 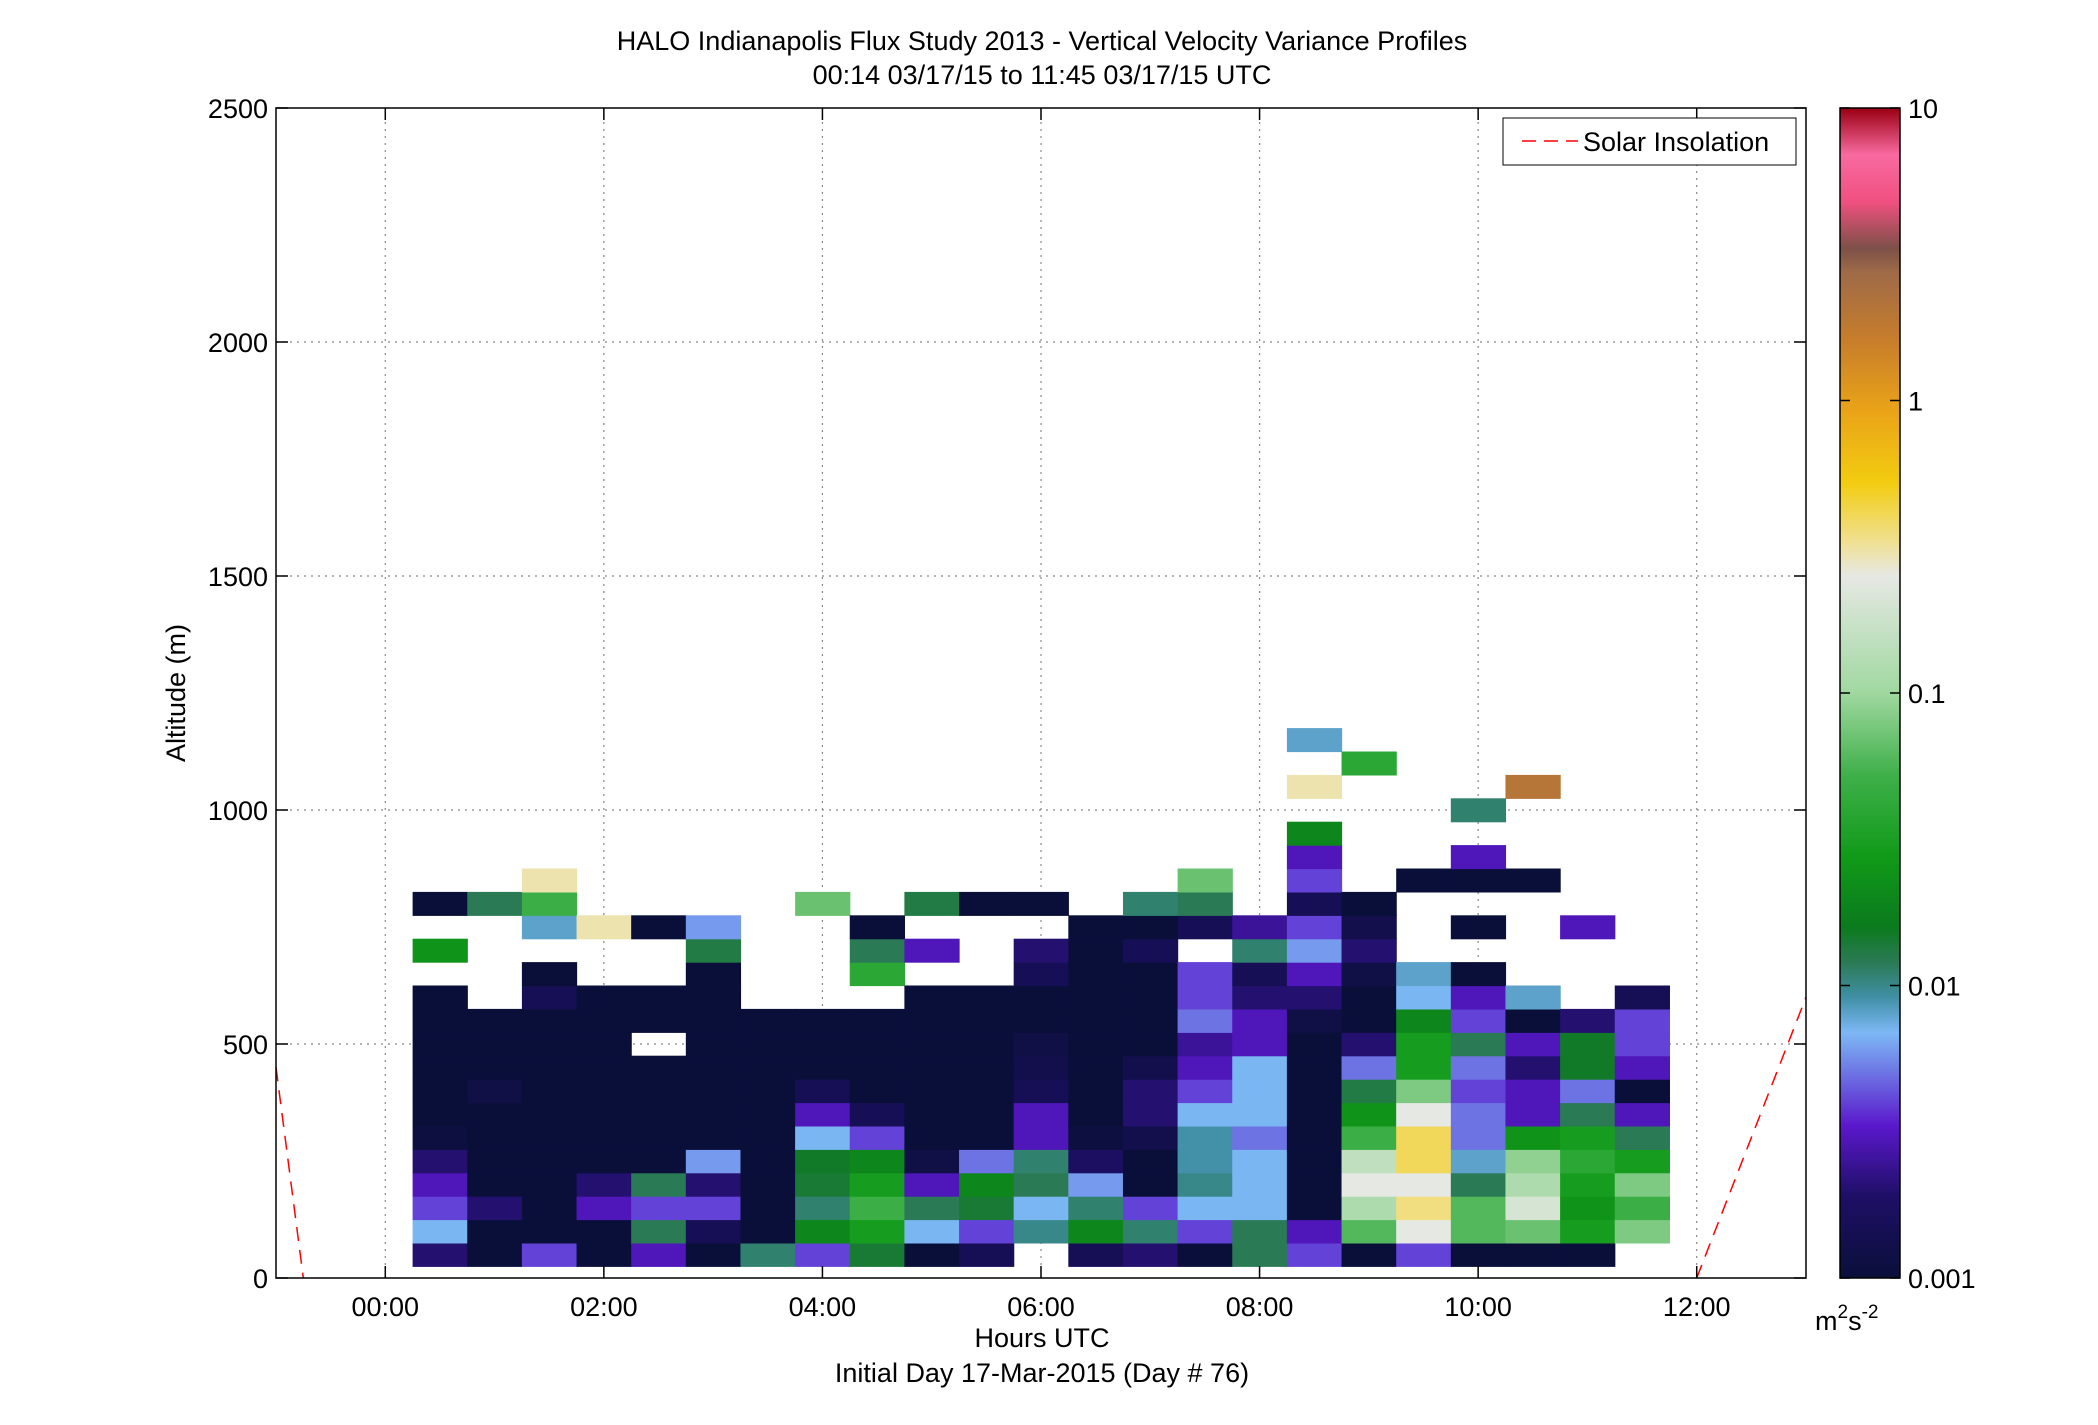 What do you see at coordinates (238, 577) in the screenshot?
I see `y-tick-label: 1500` at bounding box center [238, 577].